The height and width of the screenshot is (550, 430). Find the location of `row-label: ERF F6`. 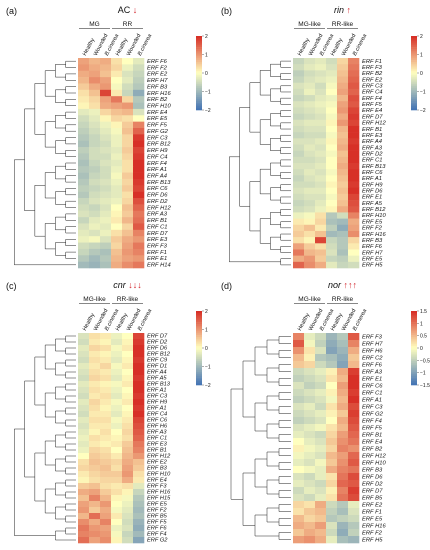

row-label: ERF F6 is located at coordinates (157, 62).